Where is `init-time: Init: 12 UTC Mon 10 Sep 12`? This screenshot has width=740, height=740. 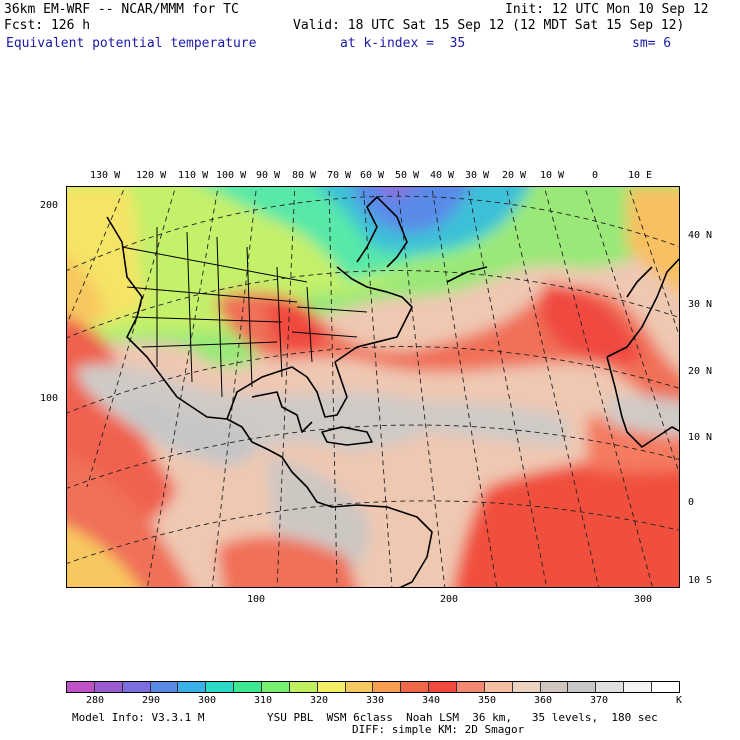 init-time: Init: 12 UTC Mon 10 Sep 12 is located at coordinates (607, 9).